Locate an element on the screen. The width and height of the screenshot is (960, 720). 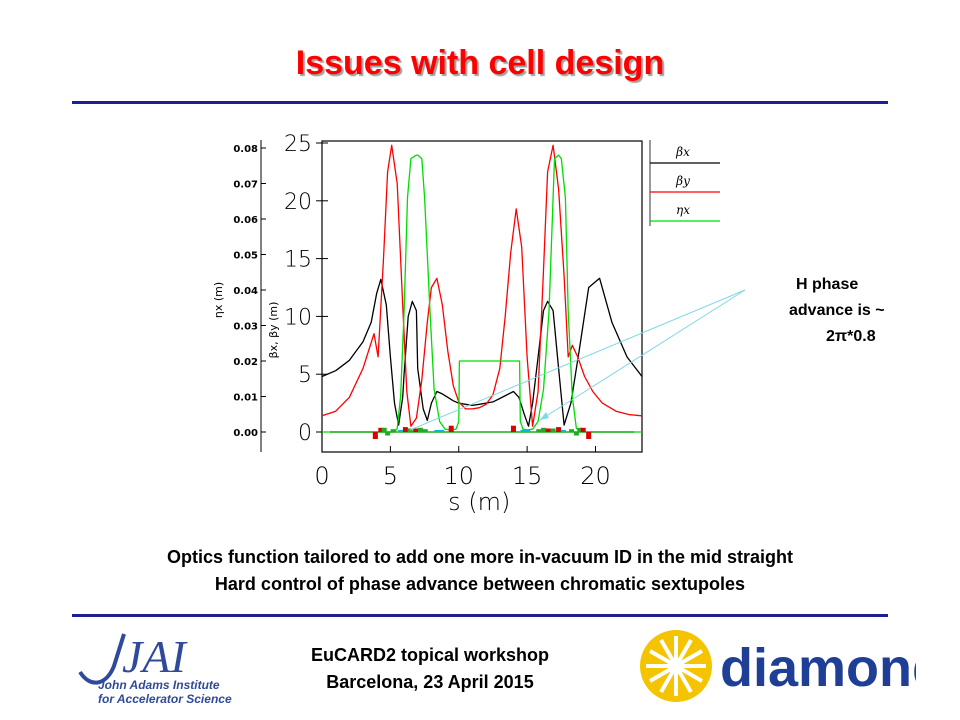
jai-logo-name-line-2: for Accelerator Science is located at coordinates (165, 699).